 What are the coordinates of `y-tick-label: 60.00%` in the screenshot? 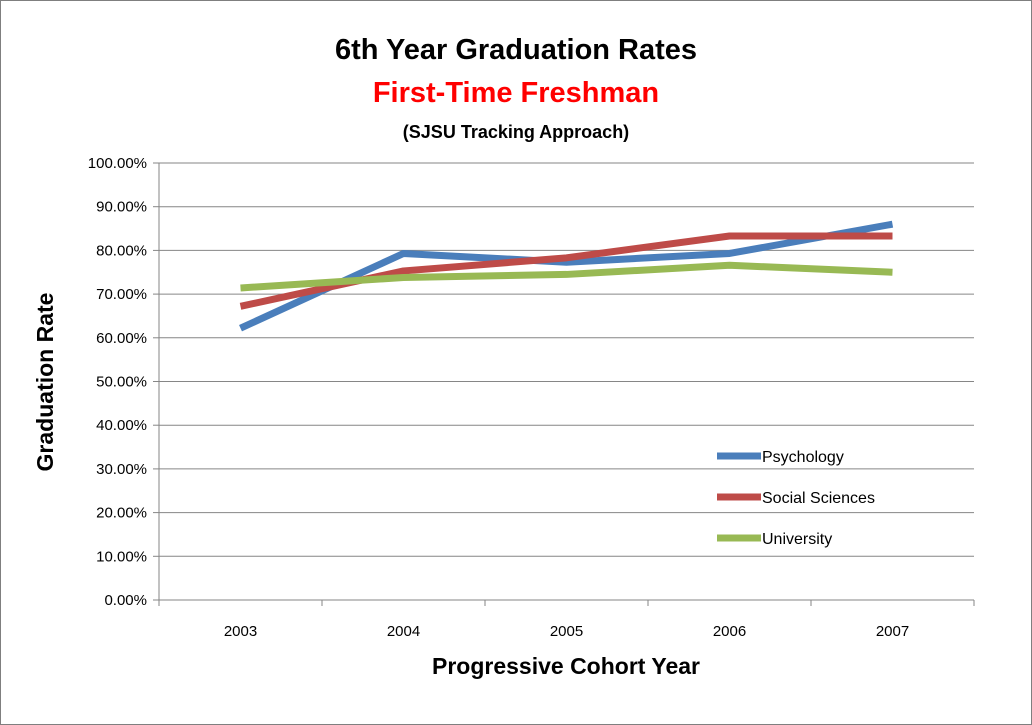 It's located at (121, 338).